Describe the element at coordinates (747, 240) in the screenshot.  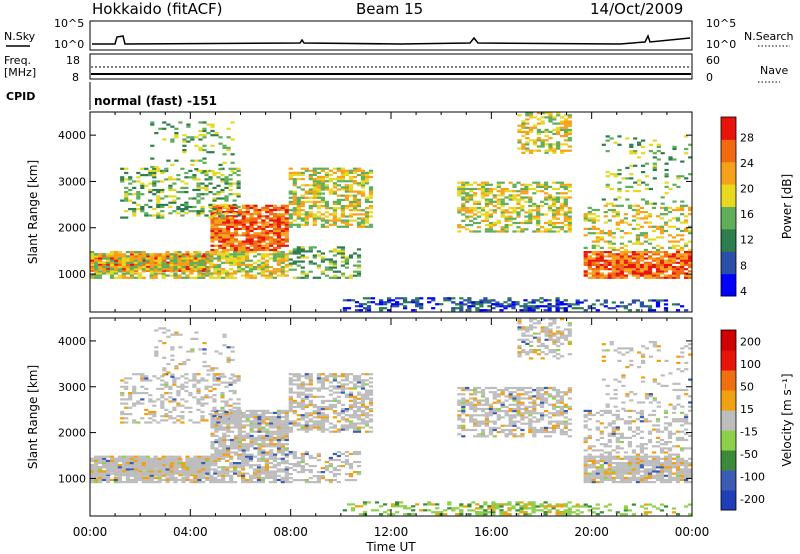
I see `colorbar-tick-label: 12` at that location.